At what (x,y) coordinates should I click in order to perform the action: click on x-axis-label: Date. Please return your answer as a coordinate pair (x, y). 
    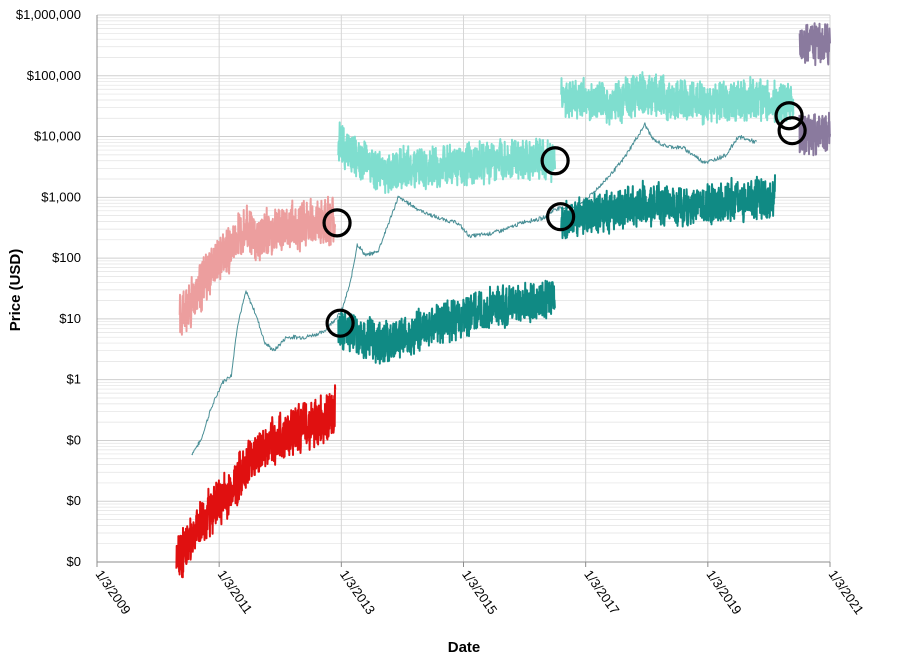
    Looking at the image, I should click on (464, 647).